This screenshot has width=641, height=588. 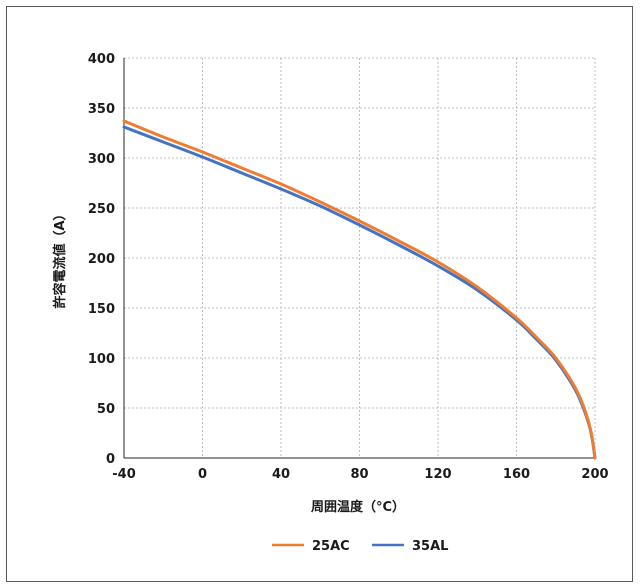 I want to click on y-axis-title: 許容電流値（A）, so click(x=60, y=257).